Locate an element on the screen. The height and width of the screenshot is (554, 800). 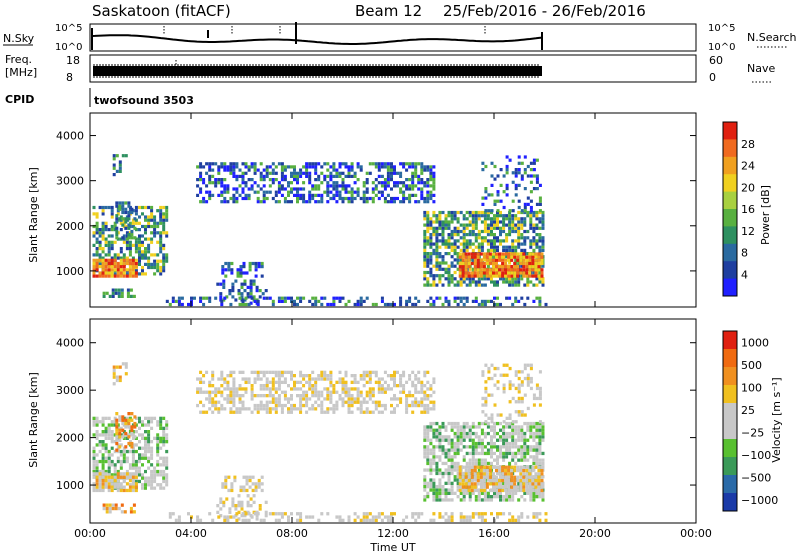
colorbar-segment is located at coordinates (730, 394).